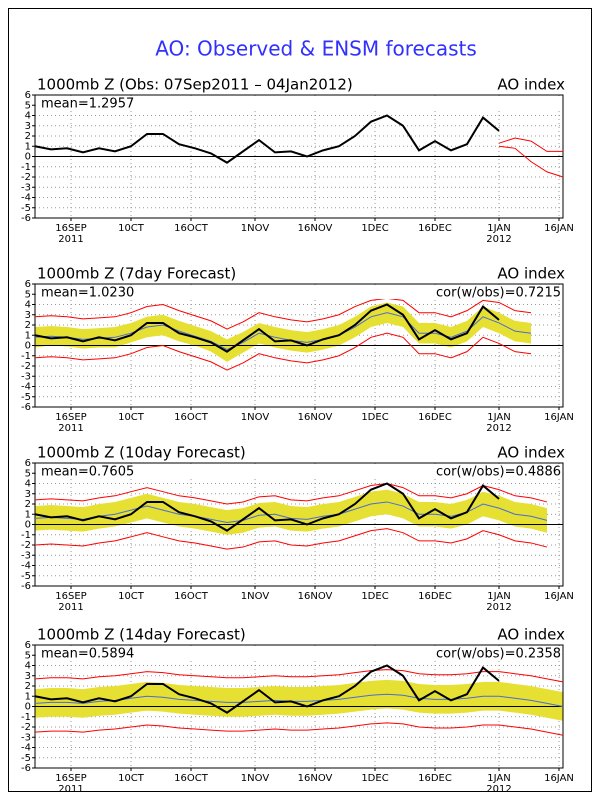  I want to click on x-tick-label: 16OCT, so click(191, 417).